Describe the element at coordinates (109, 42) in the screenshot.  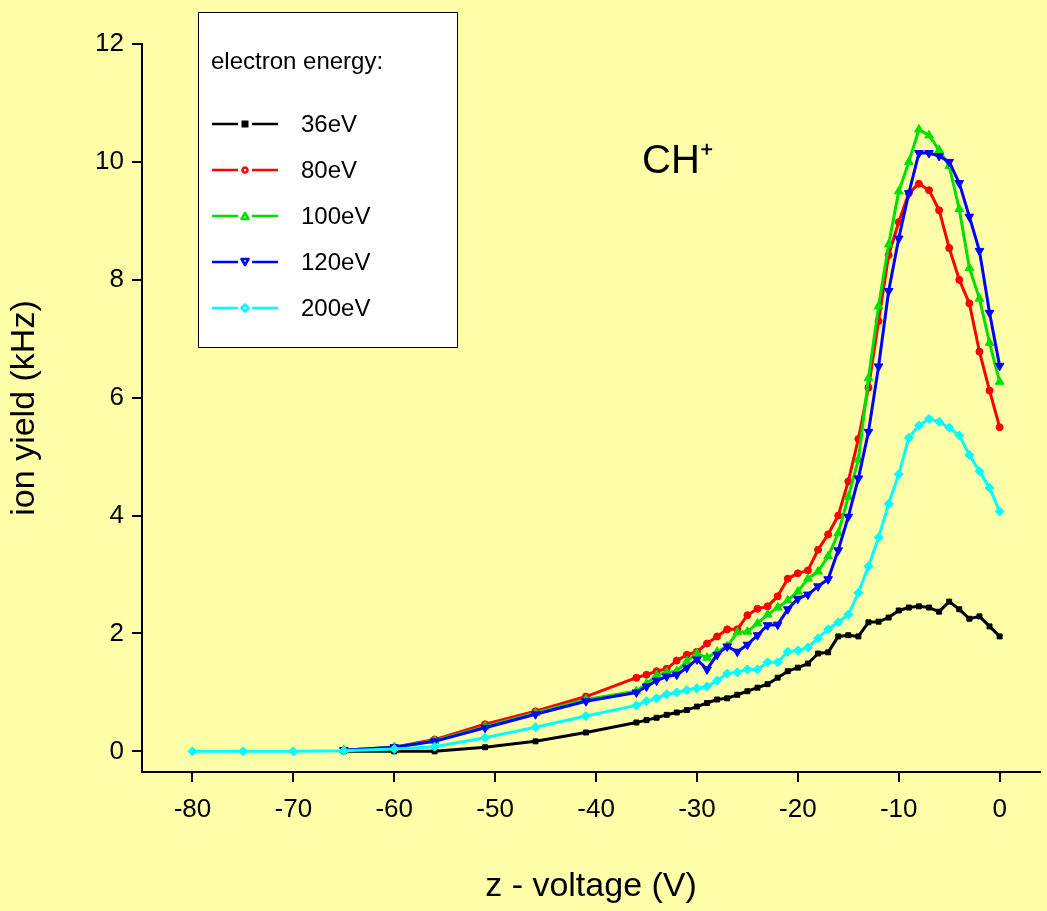
I see `y-tick-label: 12` at that location.